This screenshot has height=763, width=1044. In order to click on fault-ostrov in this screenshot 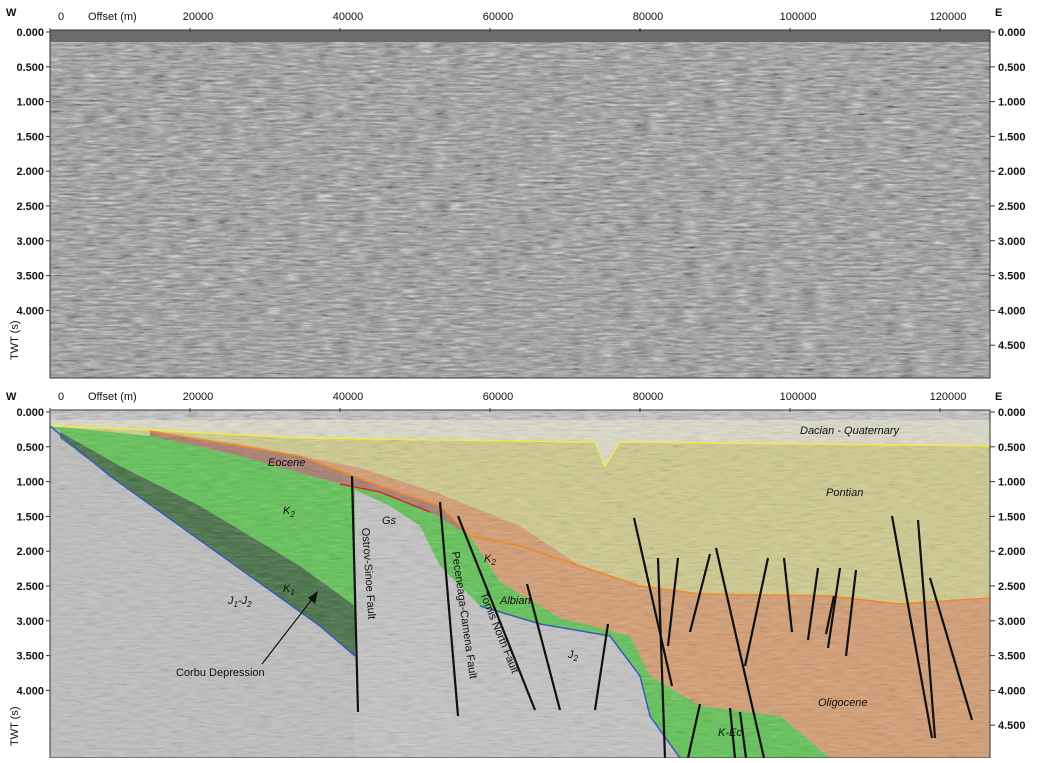, I will do `click(355, 594)`.